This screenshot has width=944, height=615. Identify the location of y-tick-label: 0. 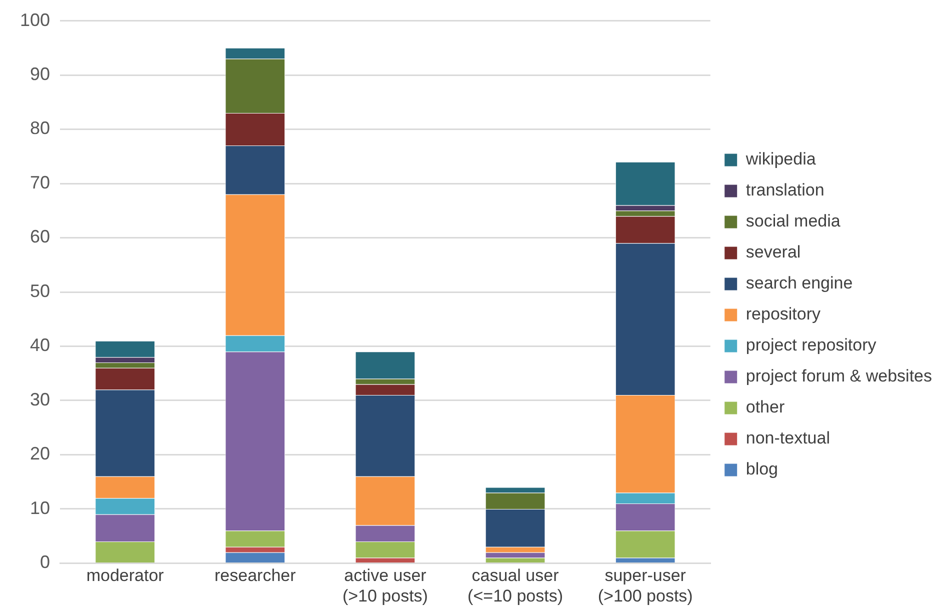
(45, 562).